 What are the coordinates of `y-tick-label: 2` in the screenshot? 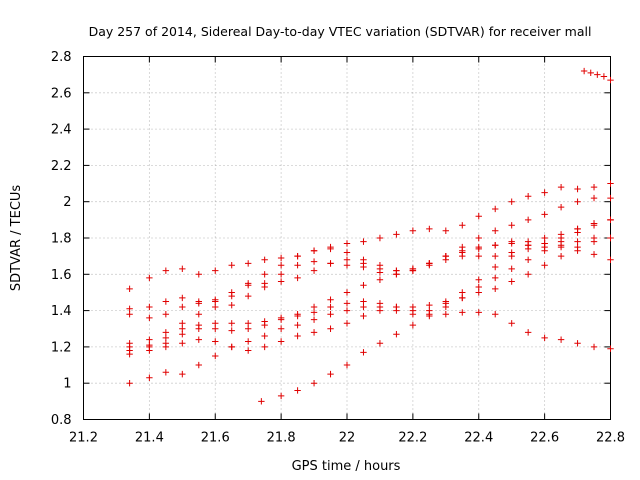 It's located at (67, 202).